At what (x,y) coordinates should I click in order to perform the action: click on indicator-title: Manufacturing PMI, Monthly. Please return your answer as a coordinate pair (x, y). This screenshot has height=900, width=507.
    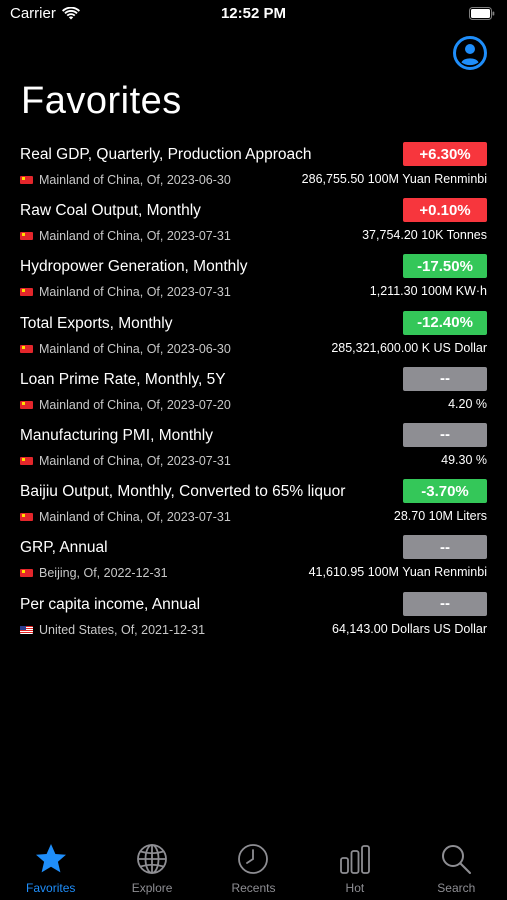
    Looking at the image, I should click on (116, 435).